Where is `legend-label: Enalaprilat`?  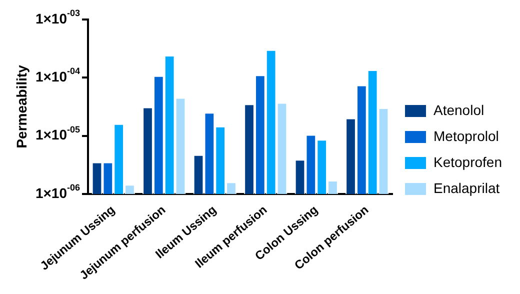
legend-label: Enalaprilat is located at coordinates (467, 188).